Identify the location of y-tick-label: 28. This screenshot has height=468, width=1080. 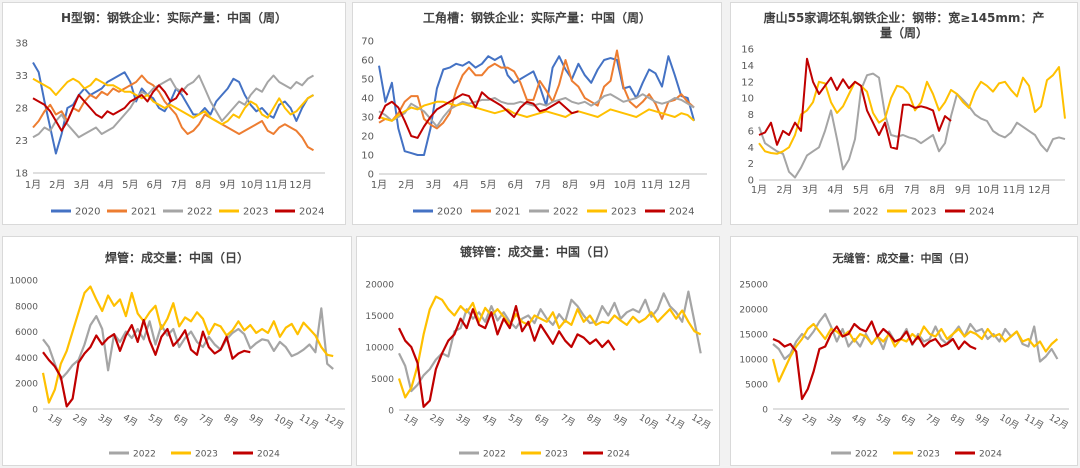
(21, 109).